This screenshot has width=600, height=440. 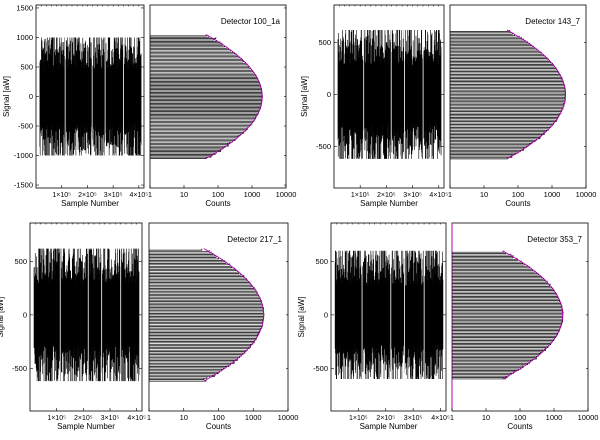 I want to click on y-tick-label: -1000, so click(x=23, y=155).